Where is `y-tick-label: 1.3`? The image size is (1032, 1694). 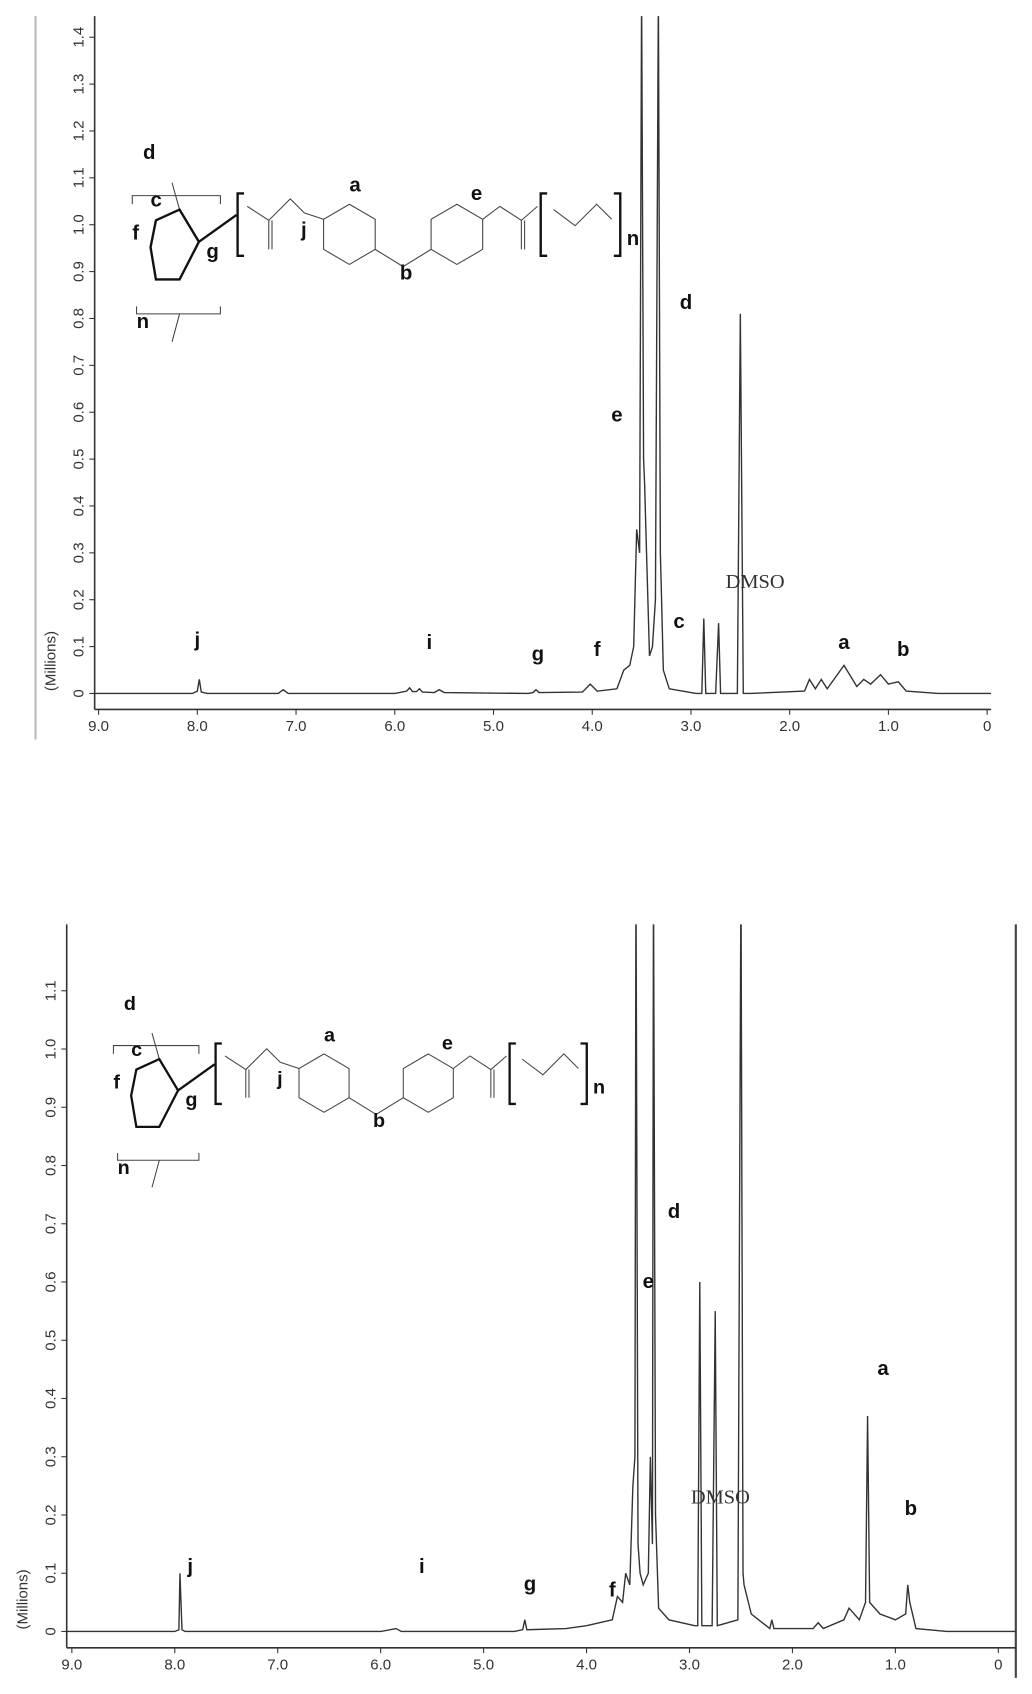
y-tick-label: 1.3 is located at coordinates (79, 84).